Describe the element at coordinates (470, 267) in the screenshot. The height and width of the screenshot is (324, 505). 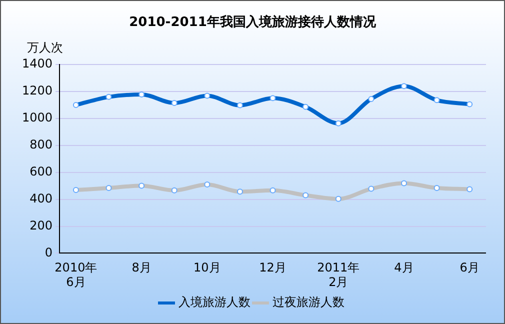
I see `x-tick-label: 6月` at that location.